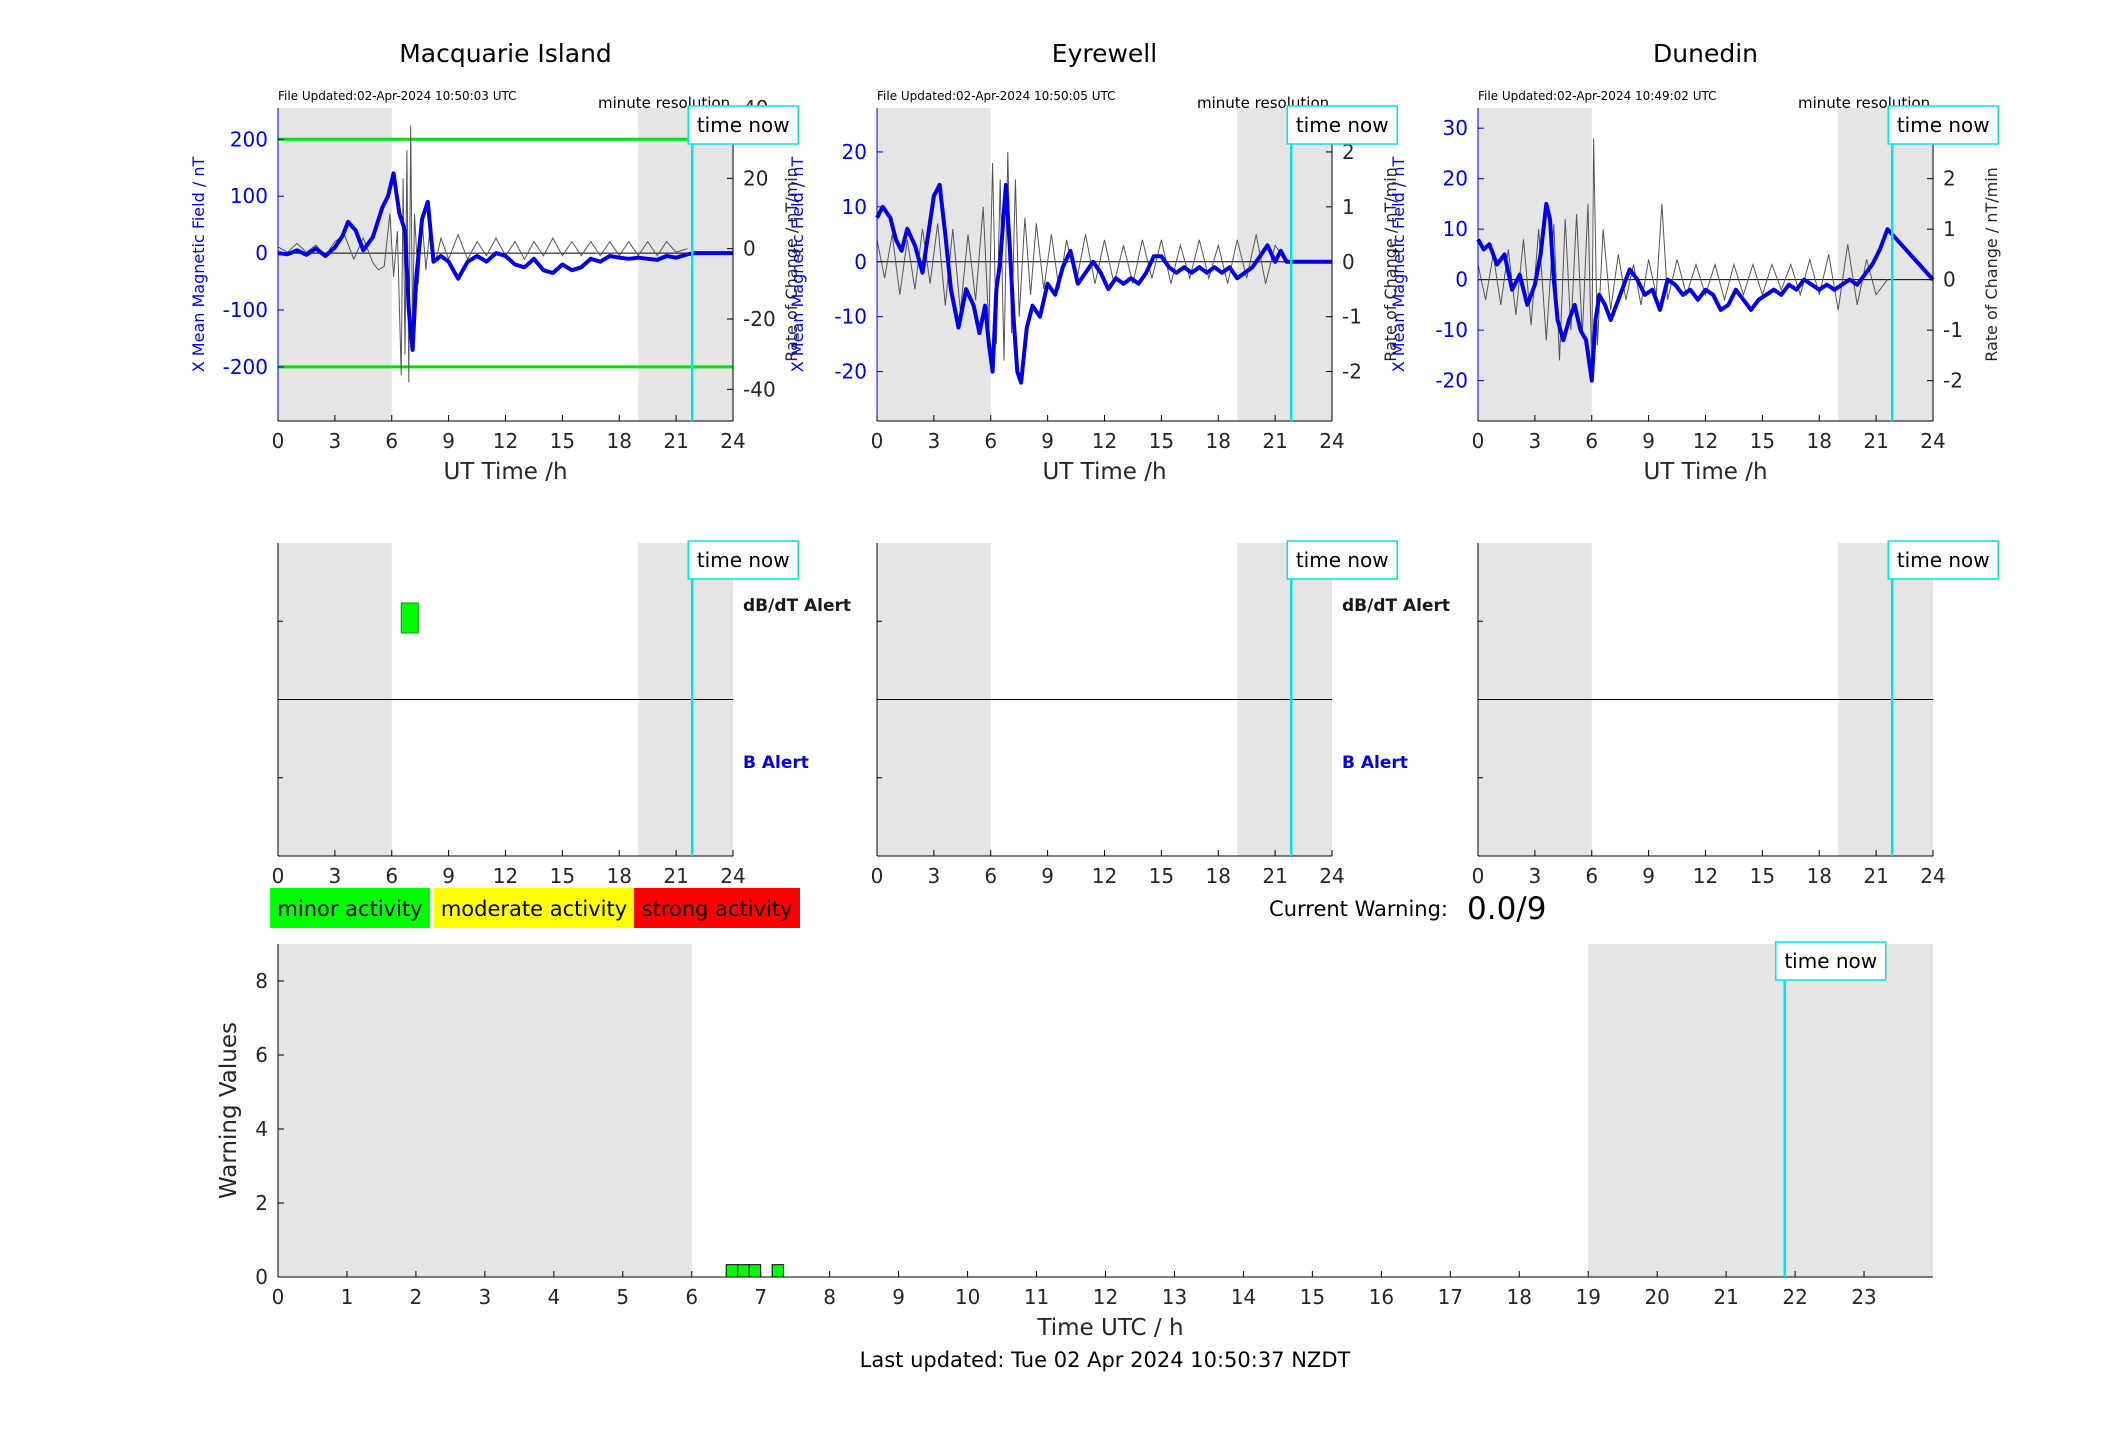  Describe the element at coordinates (934, 441) in the screenshot. I see `mag-panel-2-x-tick-label: 3` at that location.